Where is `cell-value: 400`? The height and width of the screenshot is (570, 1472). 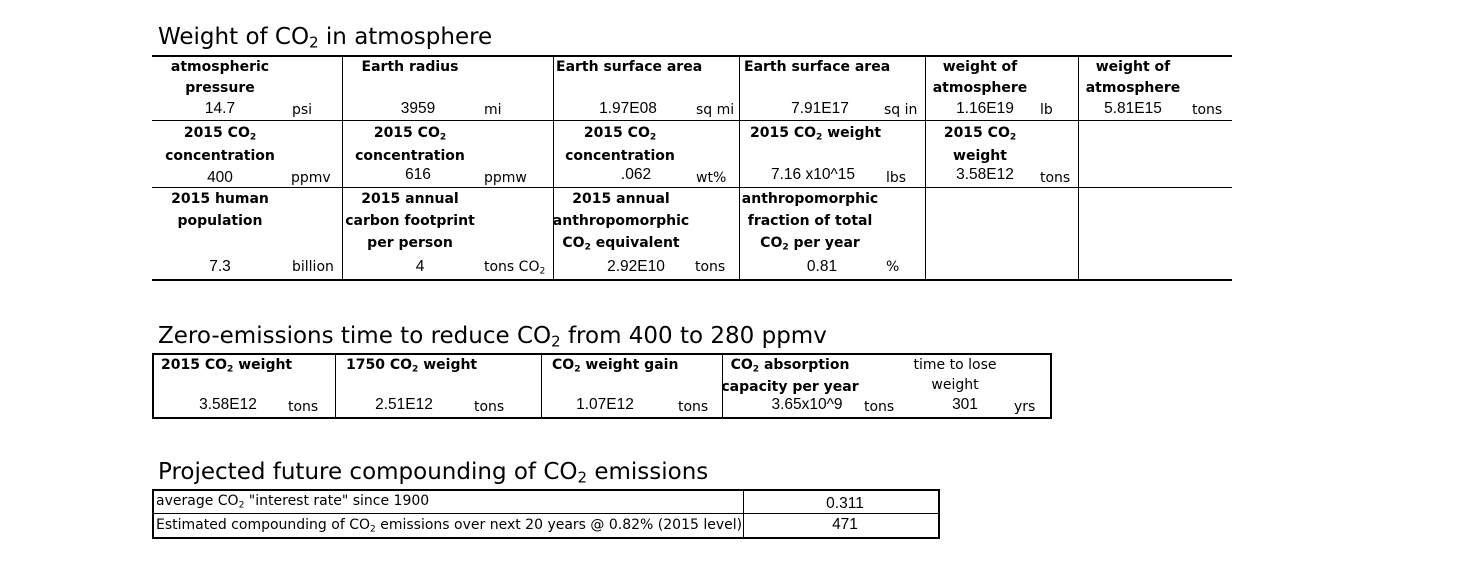 cell-value: 400 is located at coordinates (220, 177).